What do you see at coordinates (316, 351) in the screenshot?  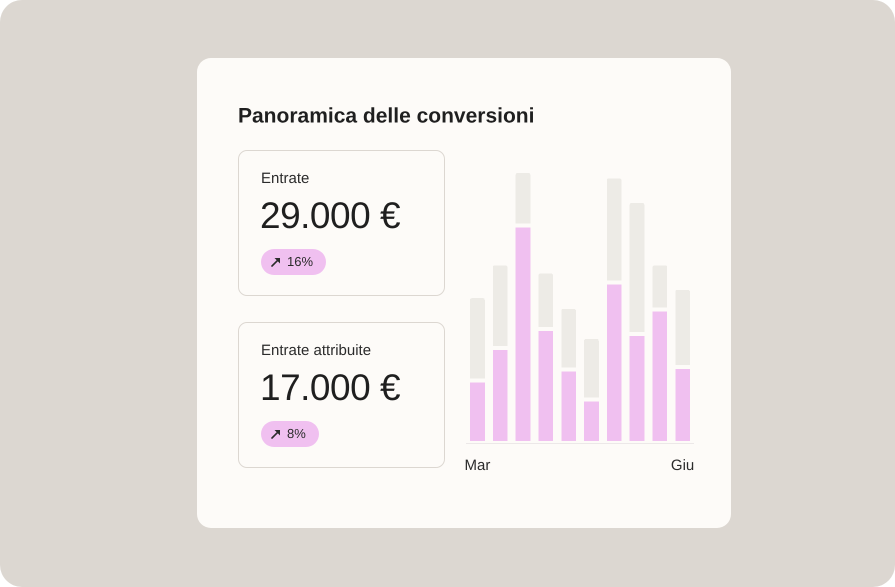 I see `text: Entrate attribuite` at bounding box center [316, 351].